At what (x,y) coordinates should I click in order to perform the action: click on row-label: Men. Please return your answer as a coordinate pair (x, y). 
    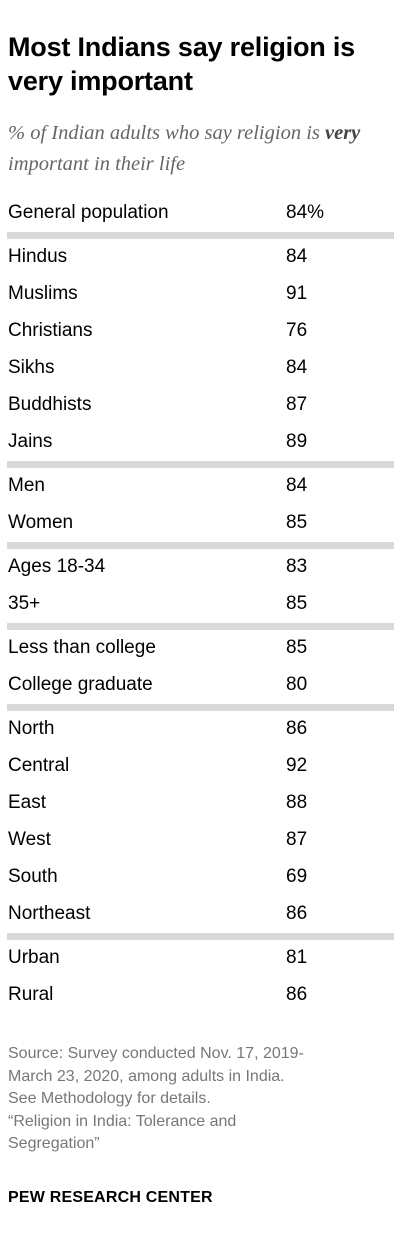
    Looking at the image, I should click on (26, 485).